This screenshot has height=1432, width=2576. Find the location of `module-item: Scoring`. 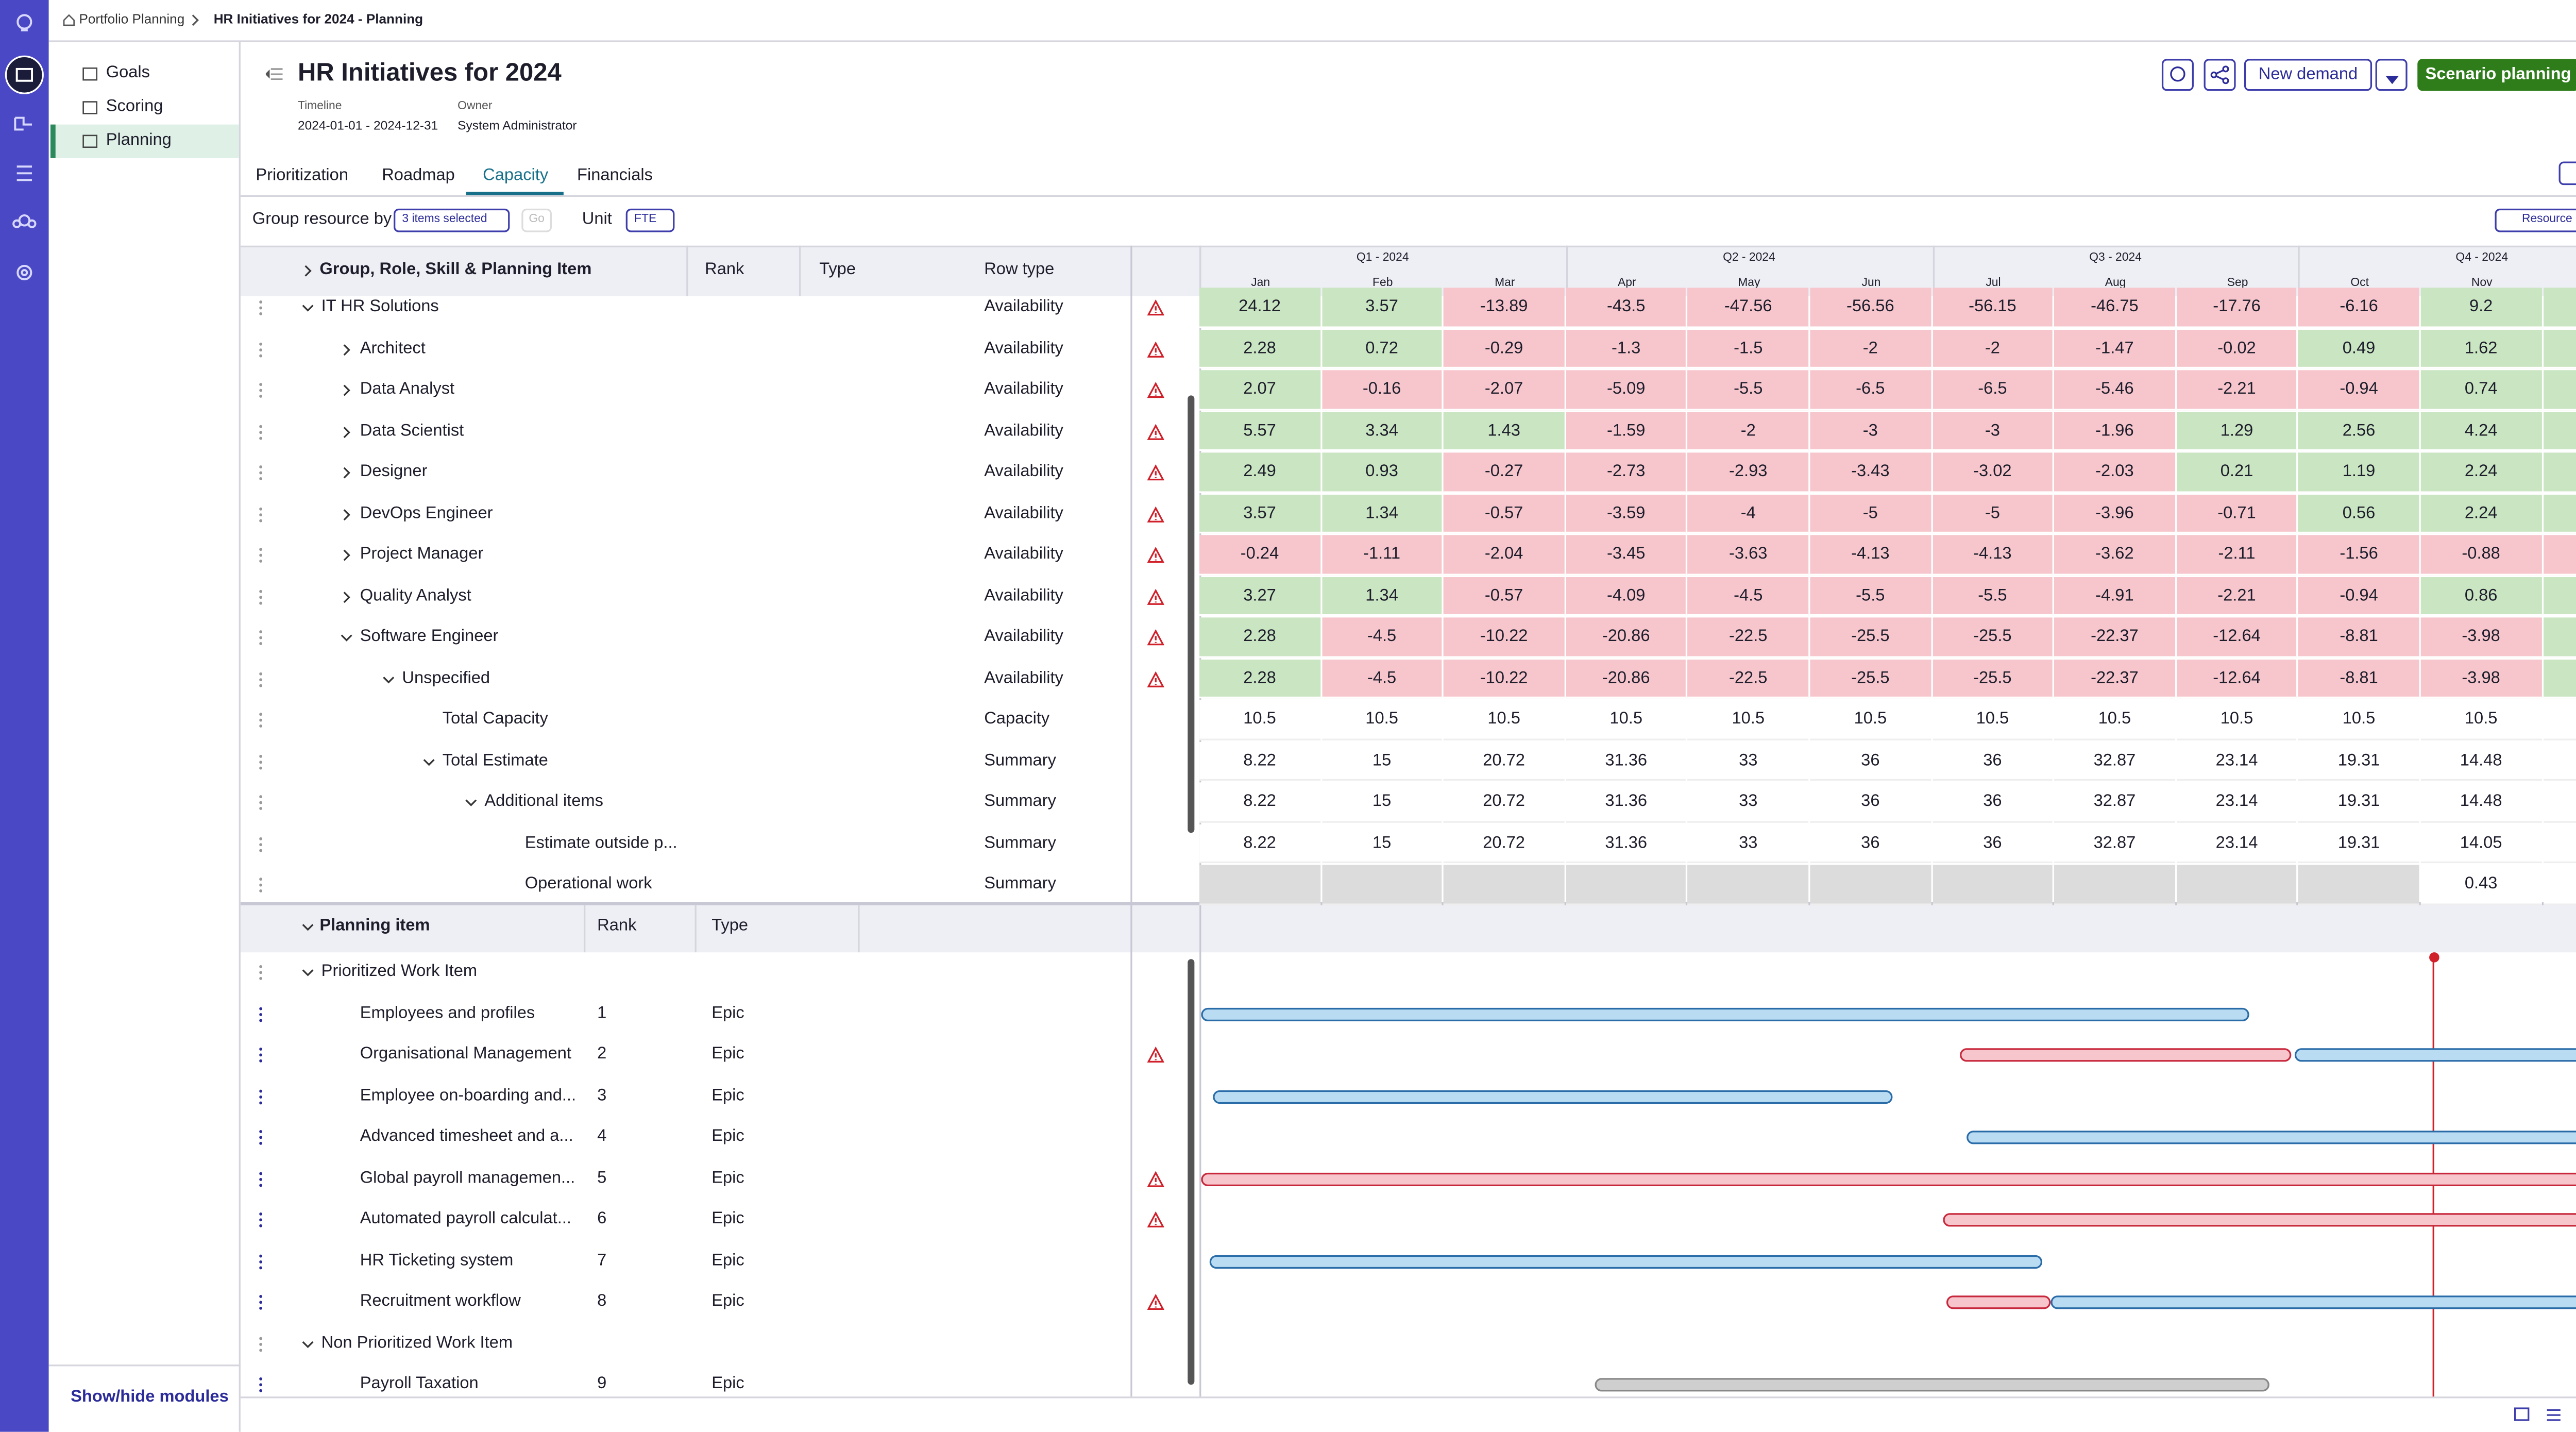

module-item: Scoring is located at coordinates (135, 106).